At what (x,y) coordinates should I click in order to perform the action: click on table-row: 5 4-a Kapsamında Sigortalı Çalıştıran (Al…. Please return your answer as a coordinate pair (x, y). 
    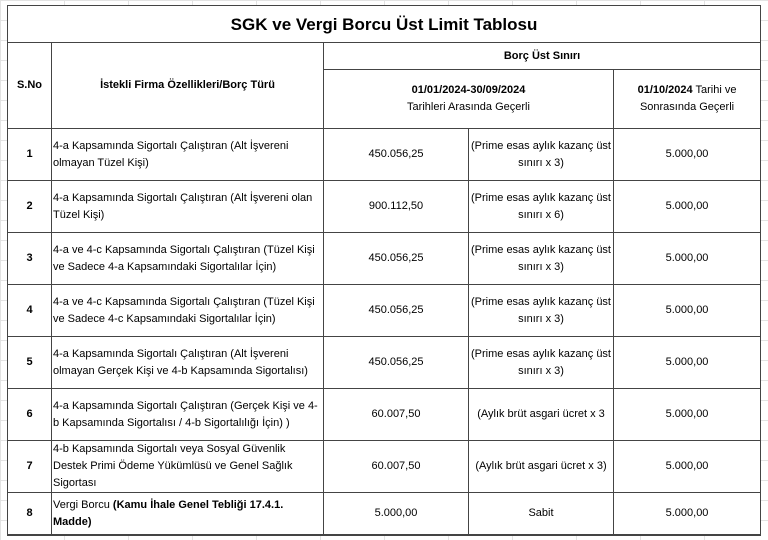
    Looking at the image, I should click on (384, 362).